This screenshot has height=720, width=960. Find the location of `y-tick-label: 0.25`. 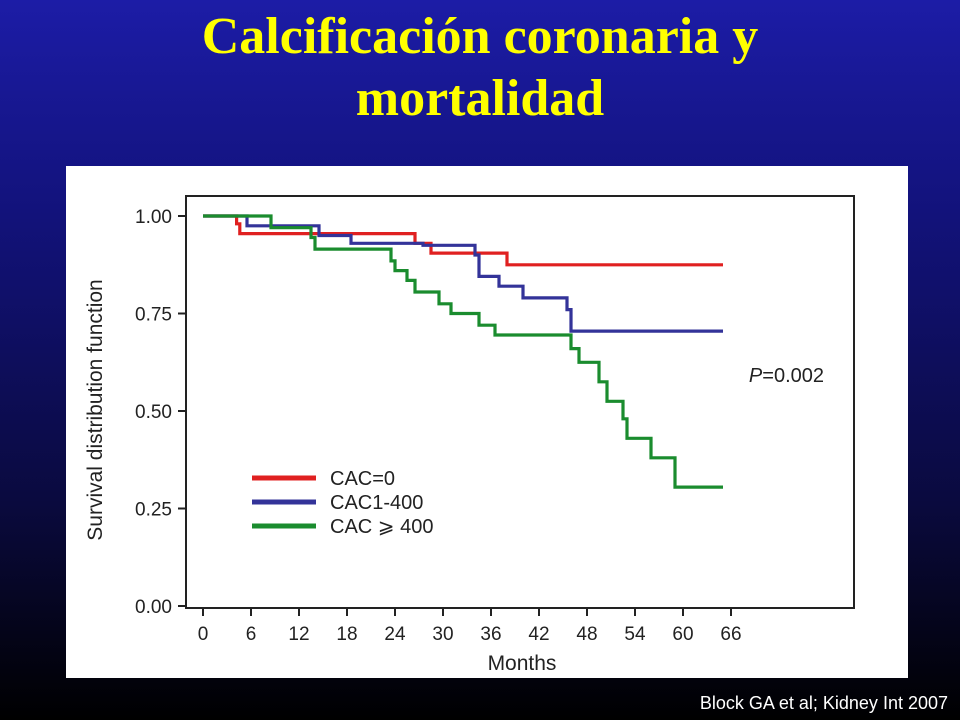

y-tick-label: 0.25 is located at coordinates (153, 510).